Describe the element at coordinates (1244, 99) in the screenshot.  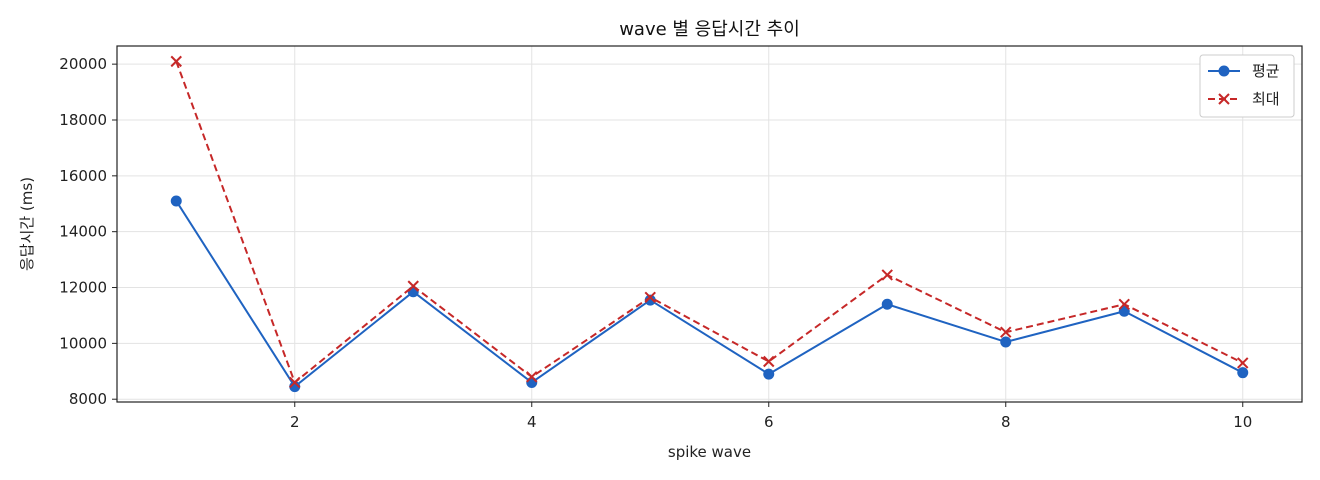
I see `legend-item: 최대` at that location.